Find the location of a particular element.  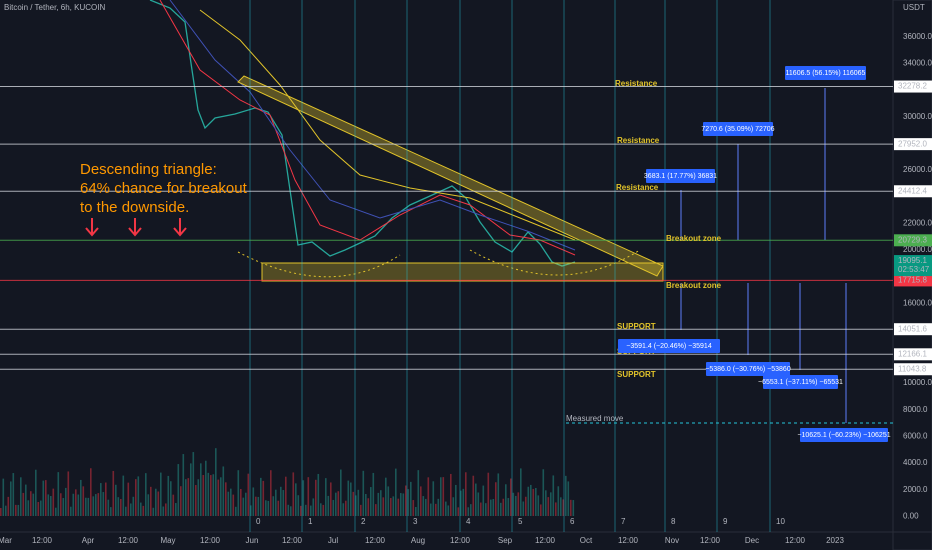

price-tick: 4000.0 is located at coordinates (915, 462).